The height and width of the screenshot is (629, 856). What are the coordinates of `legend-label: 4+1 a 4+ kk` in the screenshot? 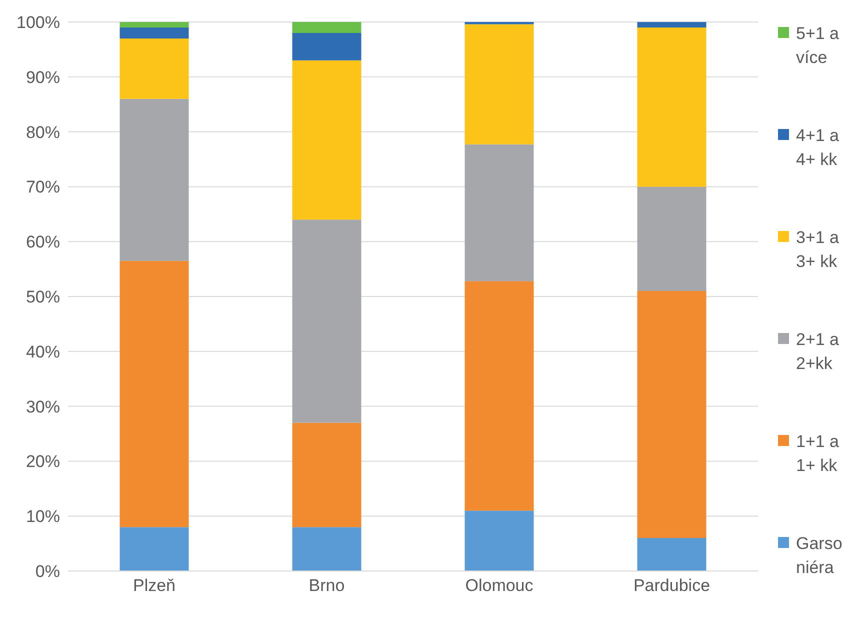 It's located at (818, 148).